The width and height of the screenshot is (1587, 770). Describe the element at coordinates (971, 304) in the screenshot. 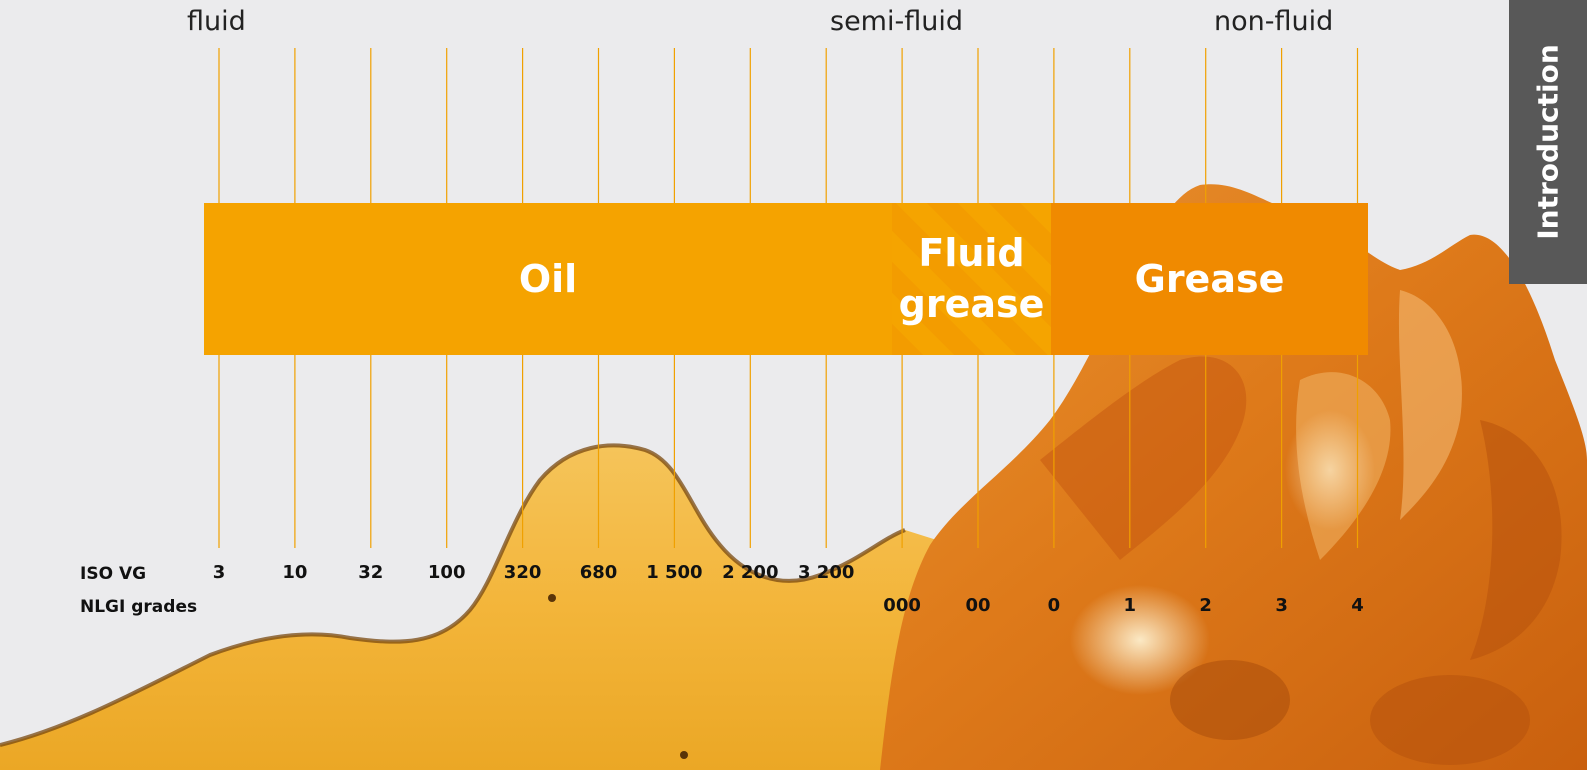

I see `category-label-fluid-grease-line2: grease` at that location.